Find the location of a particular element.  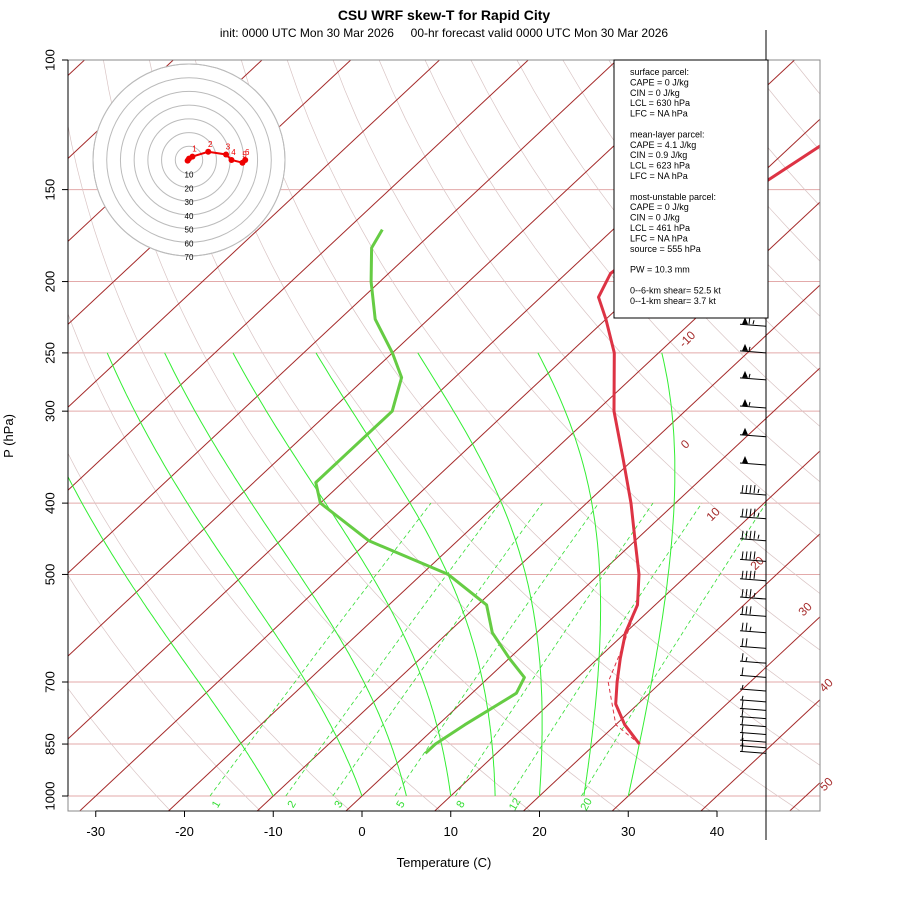

info-box-line: mean-layer parcel: is located at coordinates (667, 134).